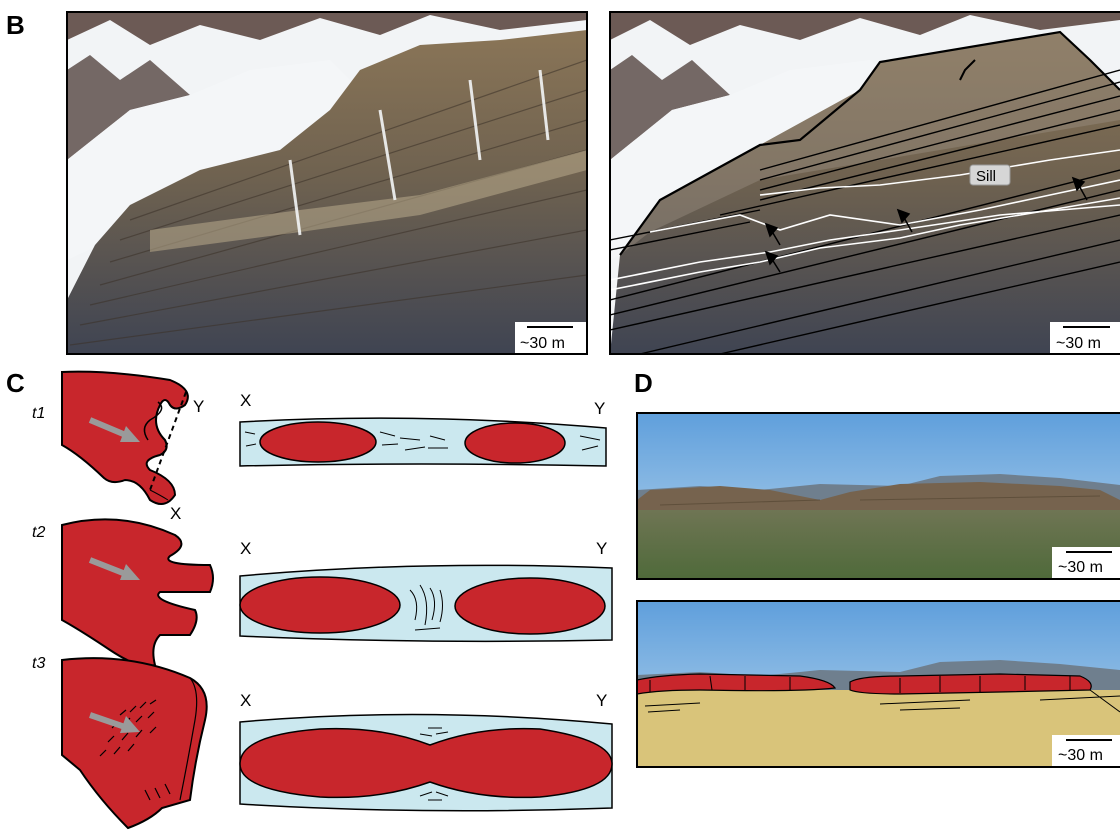 The height and width of the screenshot is (832, 1120). I want to click on section-t2-x-label: X, so click(245, 548).